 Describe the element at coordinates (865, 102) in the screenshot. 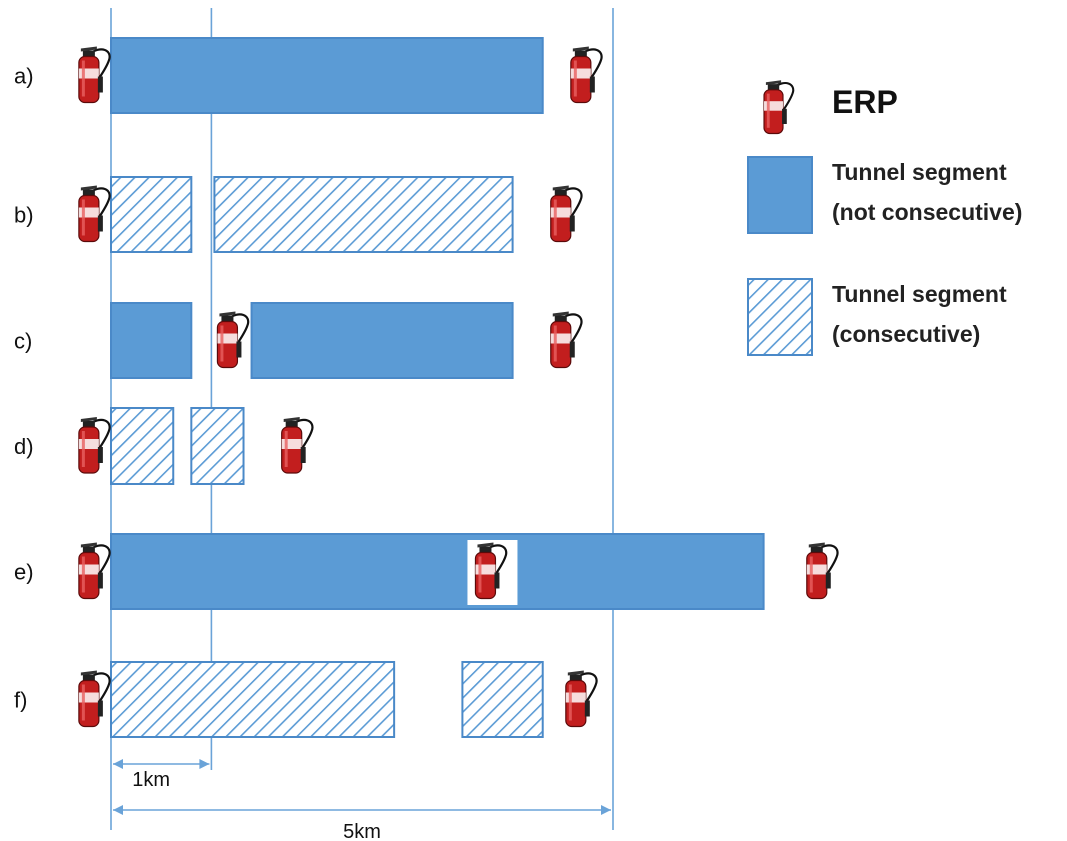

I see `legend-erp-label: ERP` at that location.